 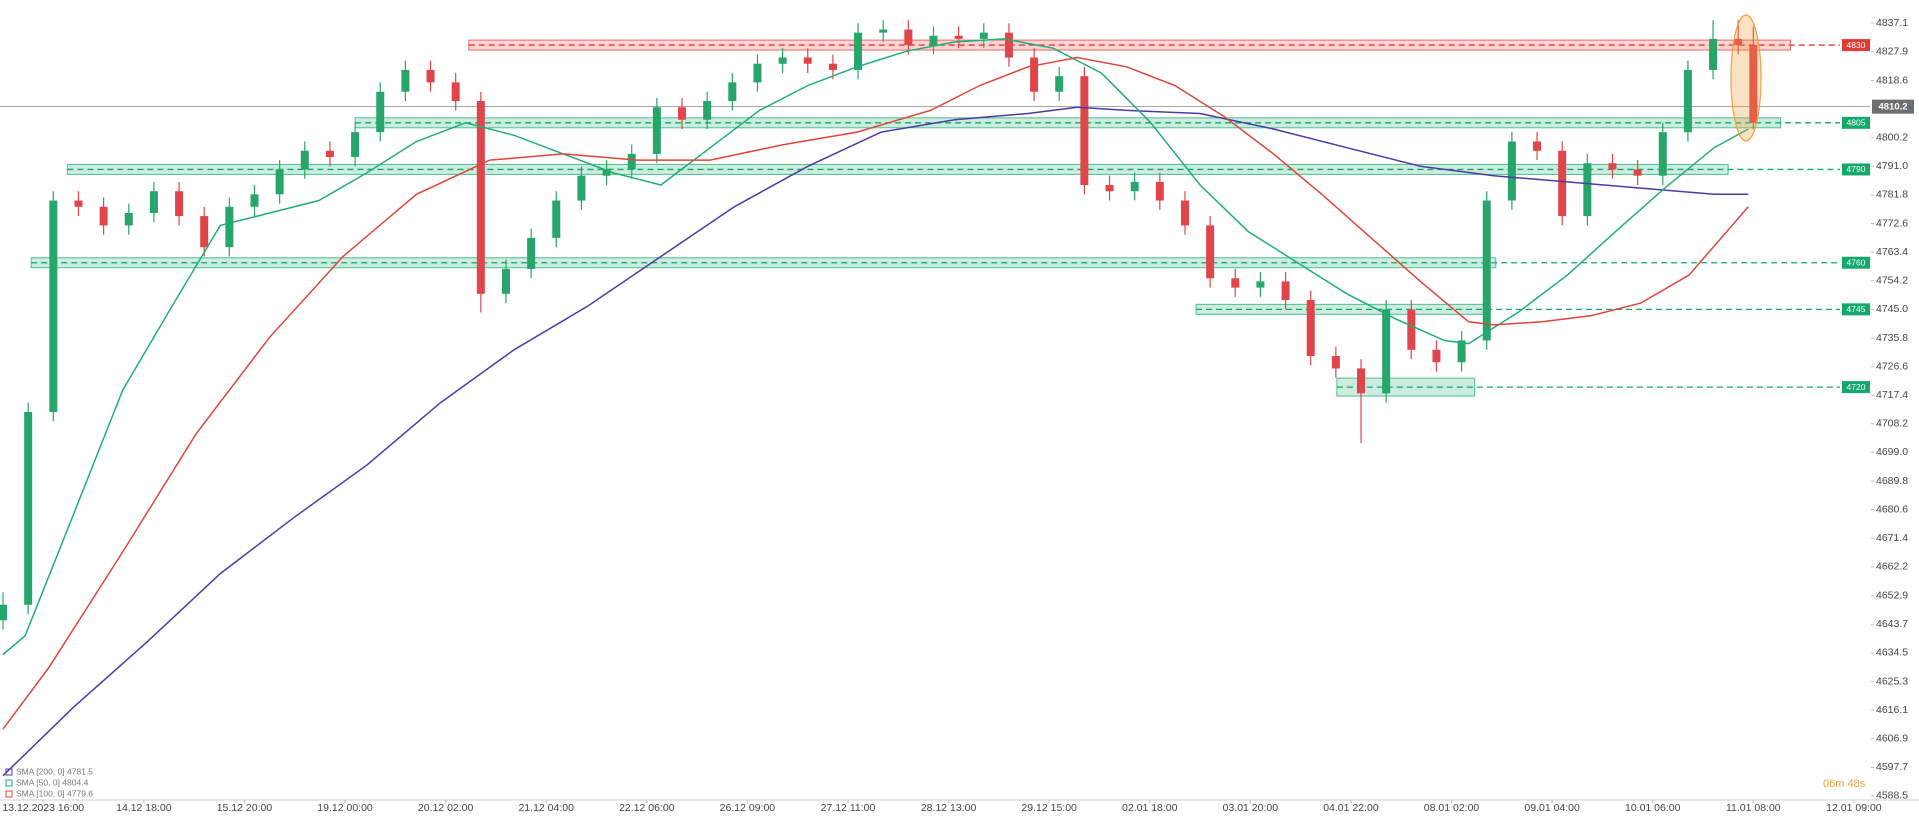 What do you see at coordinates (1150, 808) in the screenshot?
I see `x-tick-label: 02.01 18:00` at bounding box center [1150, 808].